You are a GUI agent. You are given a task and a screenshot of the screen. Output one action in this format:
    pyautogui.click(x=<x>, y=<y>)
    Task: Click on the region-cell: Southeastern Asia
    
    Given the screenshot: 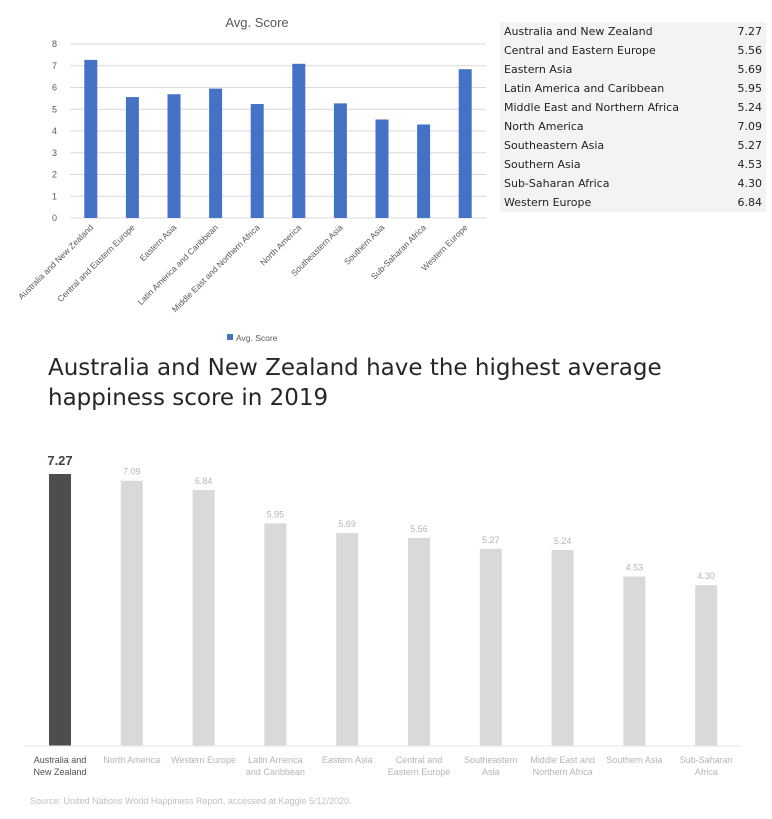 What is the action you would take?
    pyautogui.click(x=554, y=145)
    